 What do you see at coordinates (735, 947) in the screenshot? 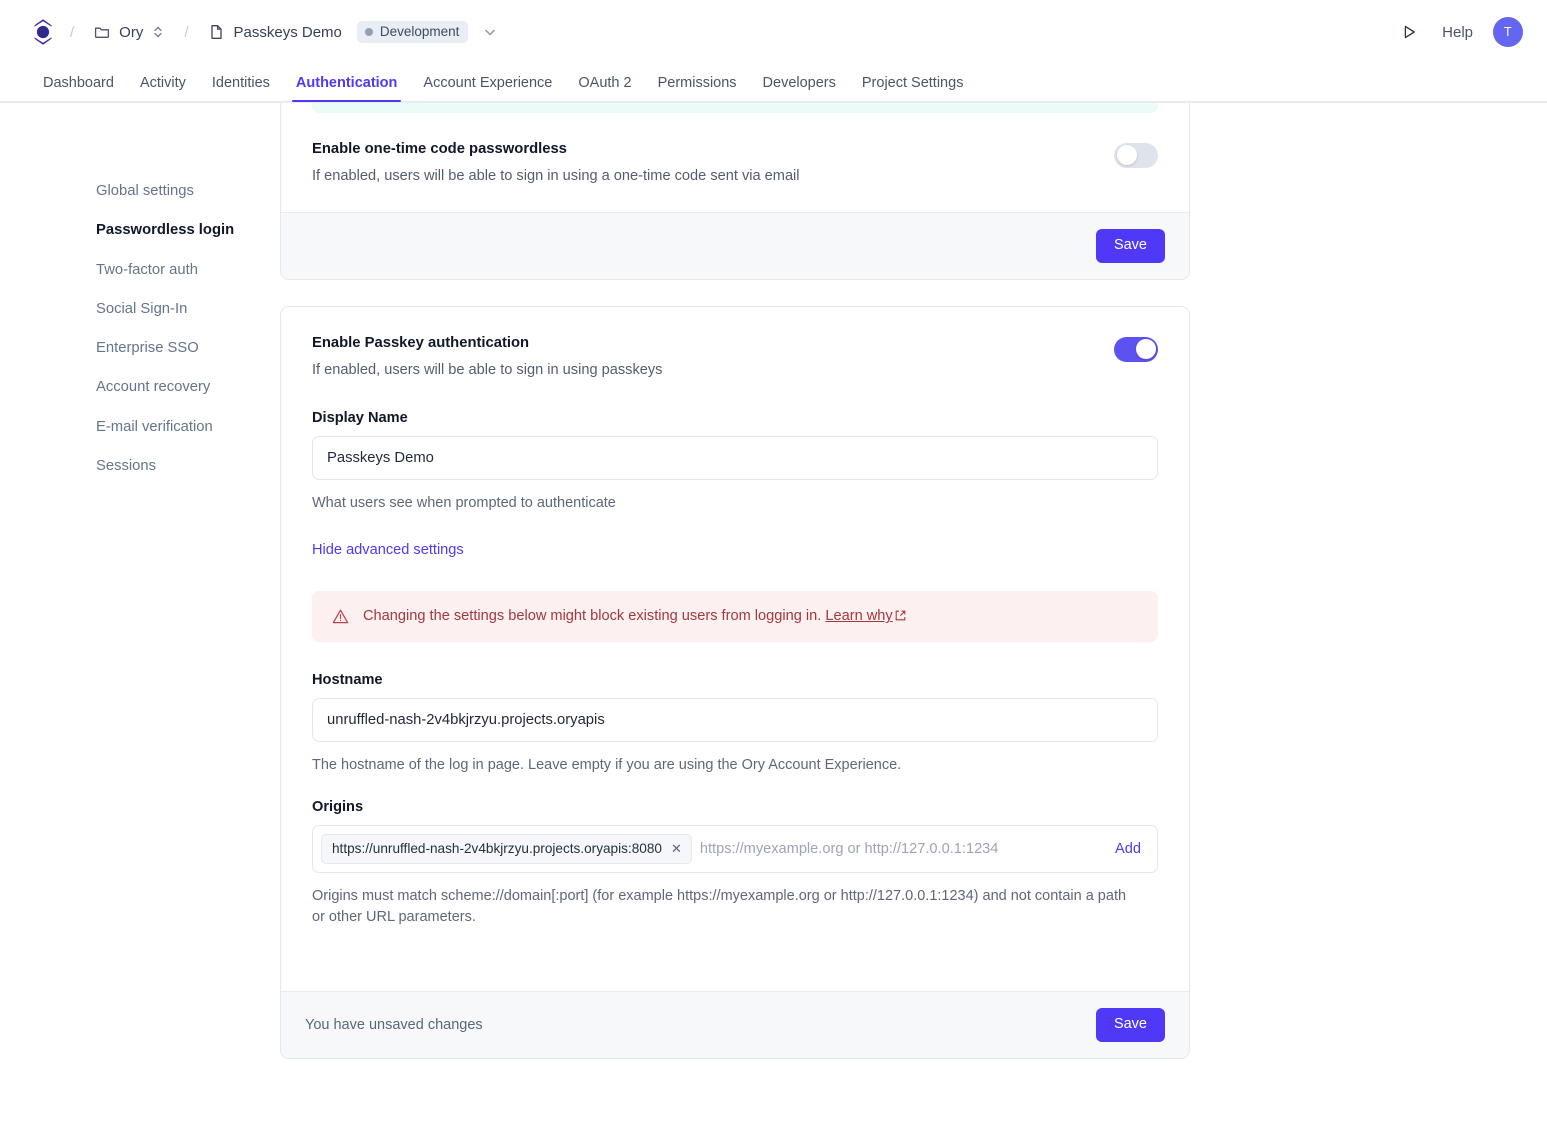
I see `passkey-card-bottom-spacer` at bounding box center [735, 947].